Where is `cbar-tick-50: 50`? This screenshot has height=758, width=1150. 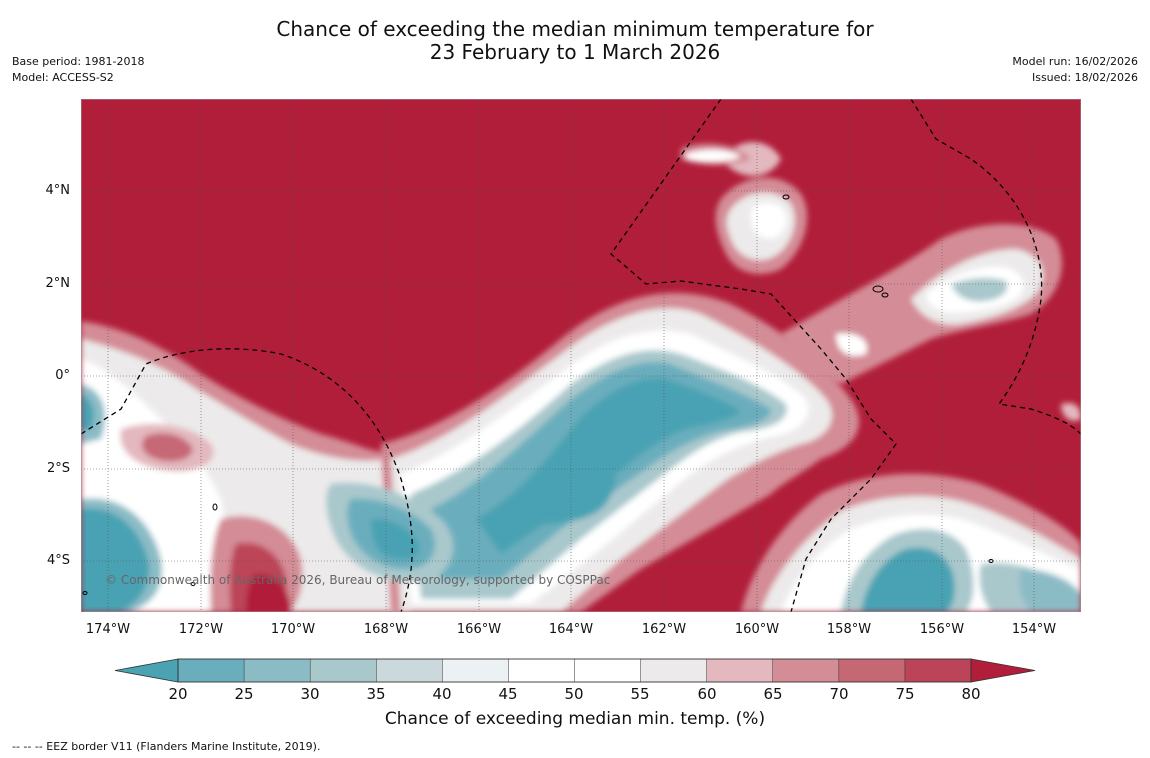
cbar-tick-50: 50 is located at coordinates (574, 694).